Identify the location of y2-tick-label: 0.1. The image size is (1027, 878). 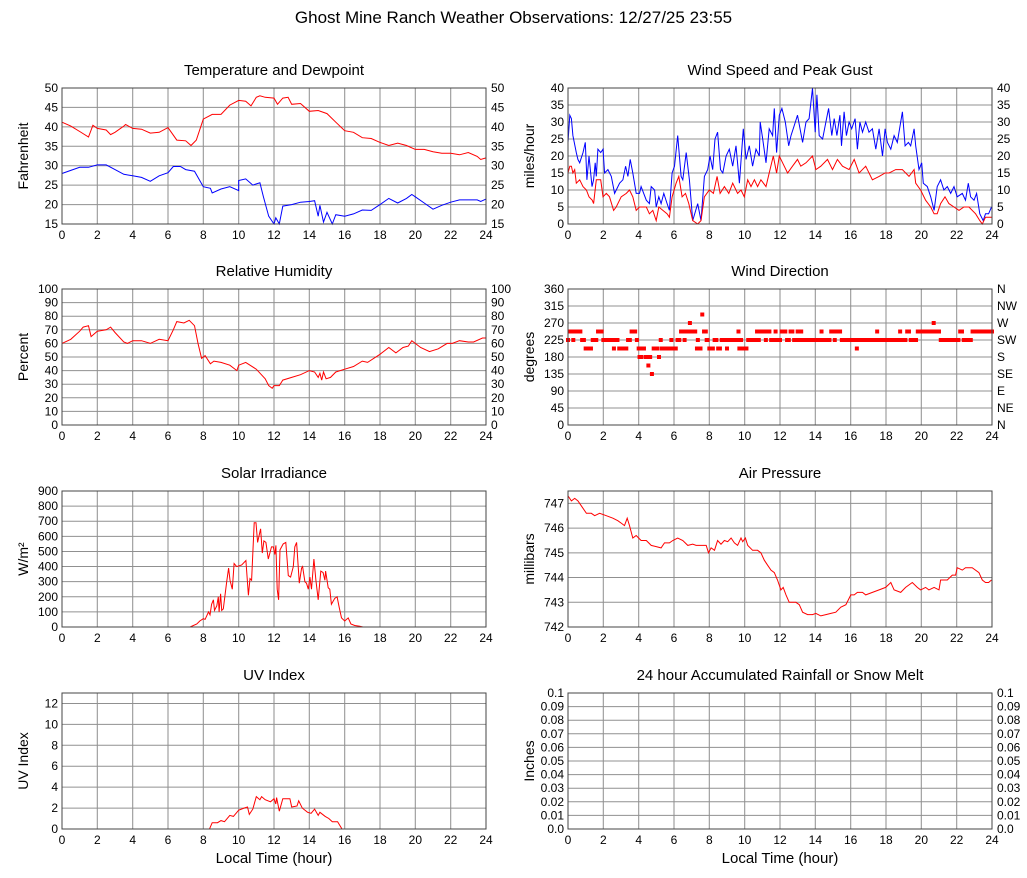
(1005, 693).